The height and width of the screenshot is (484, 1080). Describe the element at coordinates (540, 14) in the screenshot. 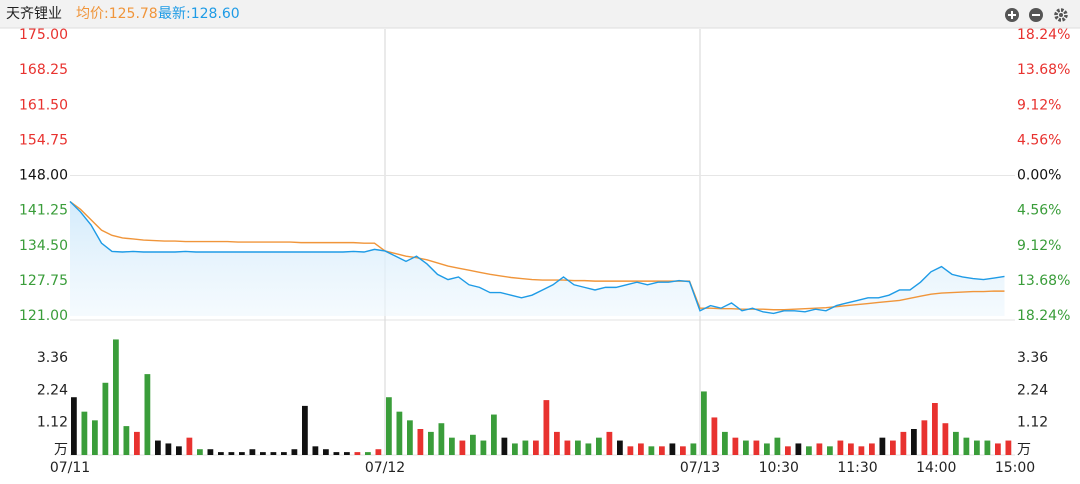

I see `header-bar` at that location.